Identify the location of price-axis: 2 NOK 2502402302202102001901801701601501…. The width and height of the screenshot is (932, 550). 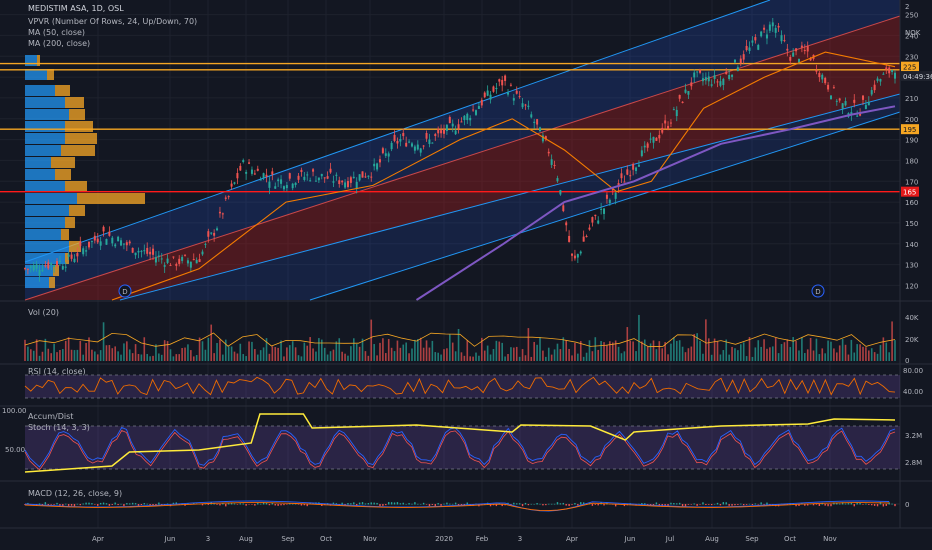
(913, 146).